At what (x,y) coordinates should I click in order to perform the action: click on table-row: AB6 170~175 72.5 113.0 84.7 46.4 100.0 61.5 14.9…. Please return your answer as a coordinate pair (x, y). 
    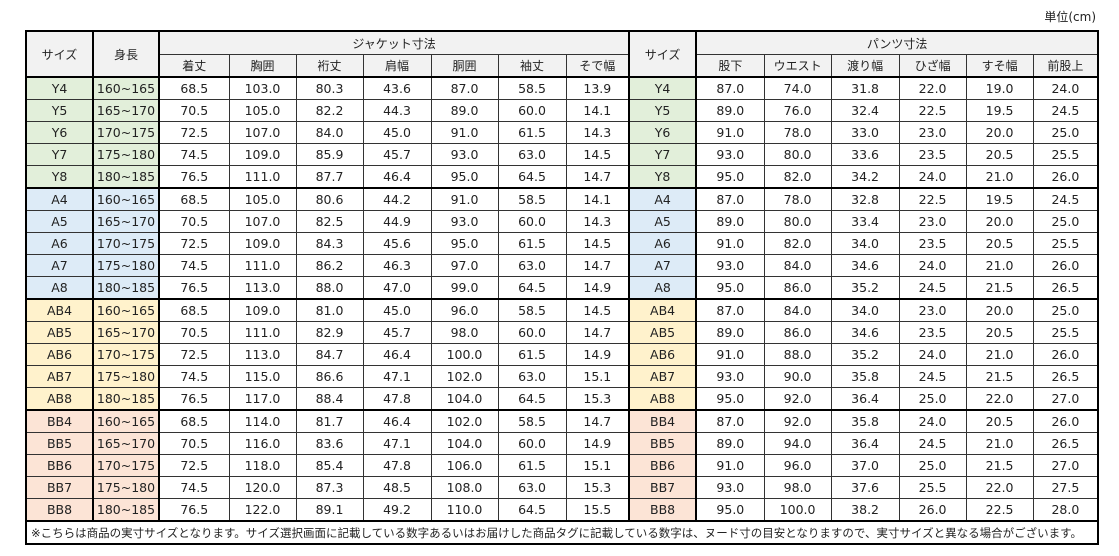
    Looking at the image, I should click on (562, 354).